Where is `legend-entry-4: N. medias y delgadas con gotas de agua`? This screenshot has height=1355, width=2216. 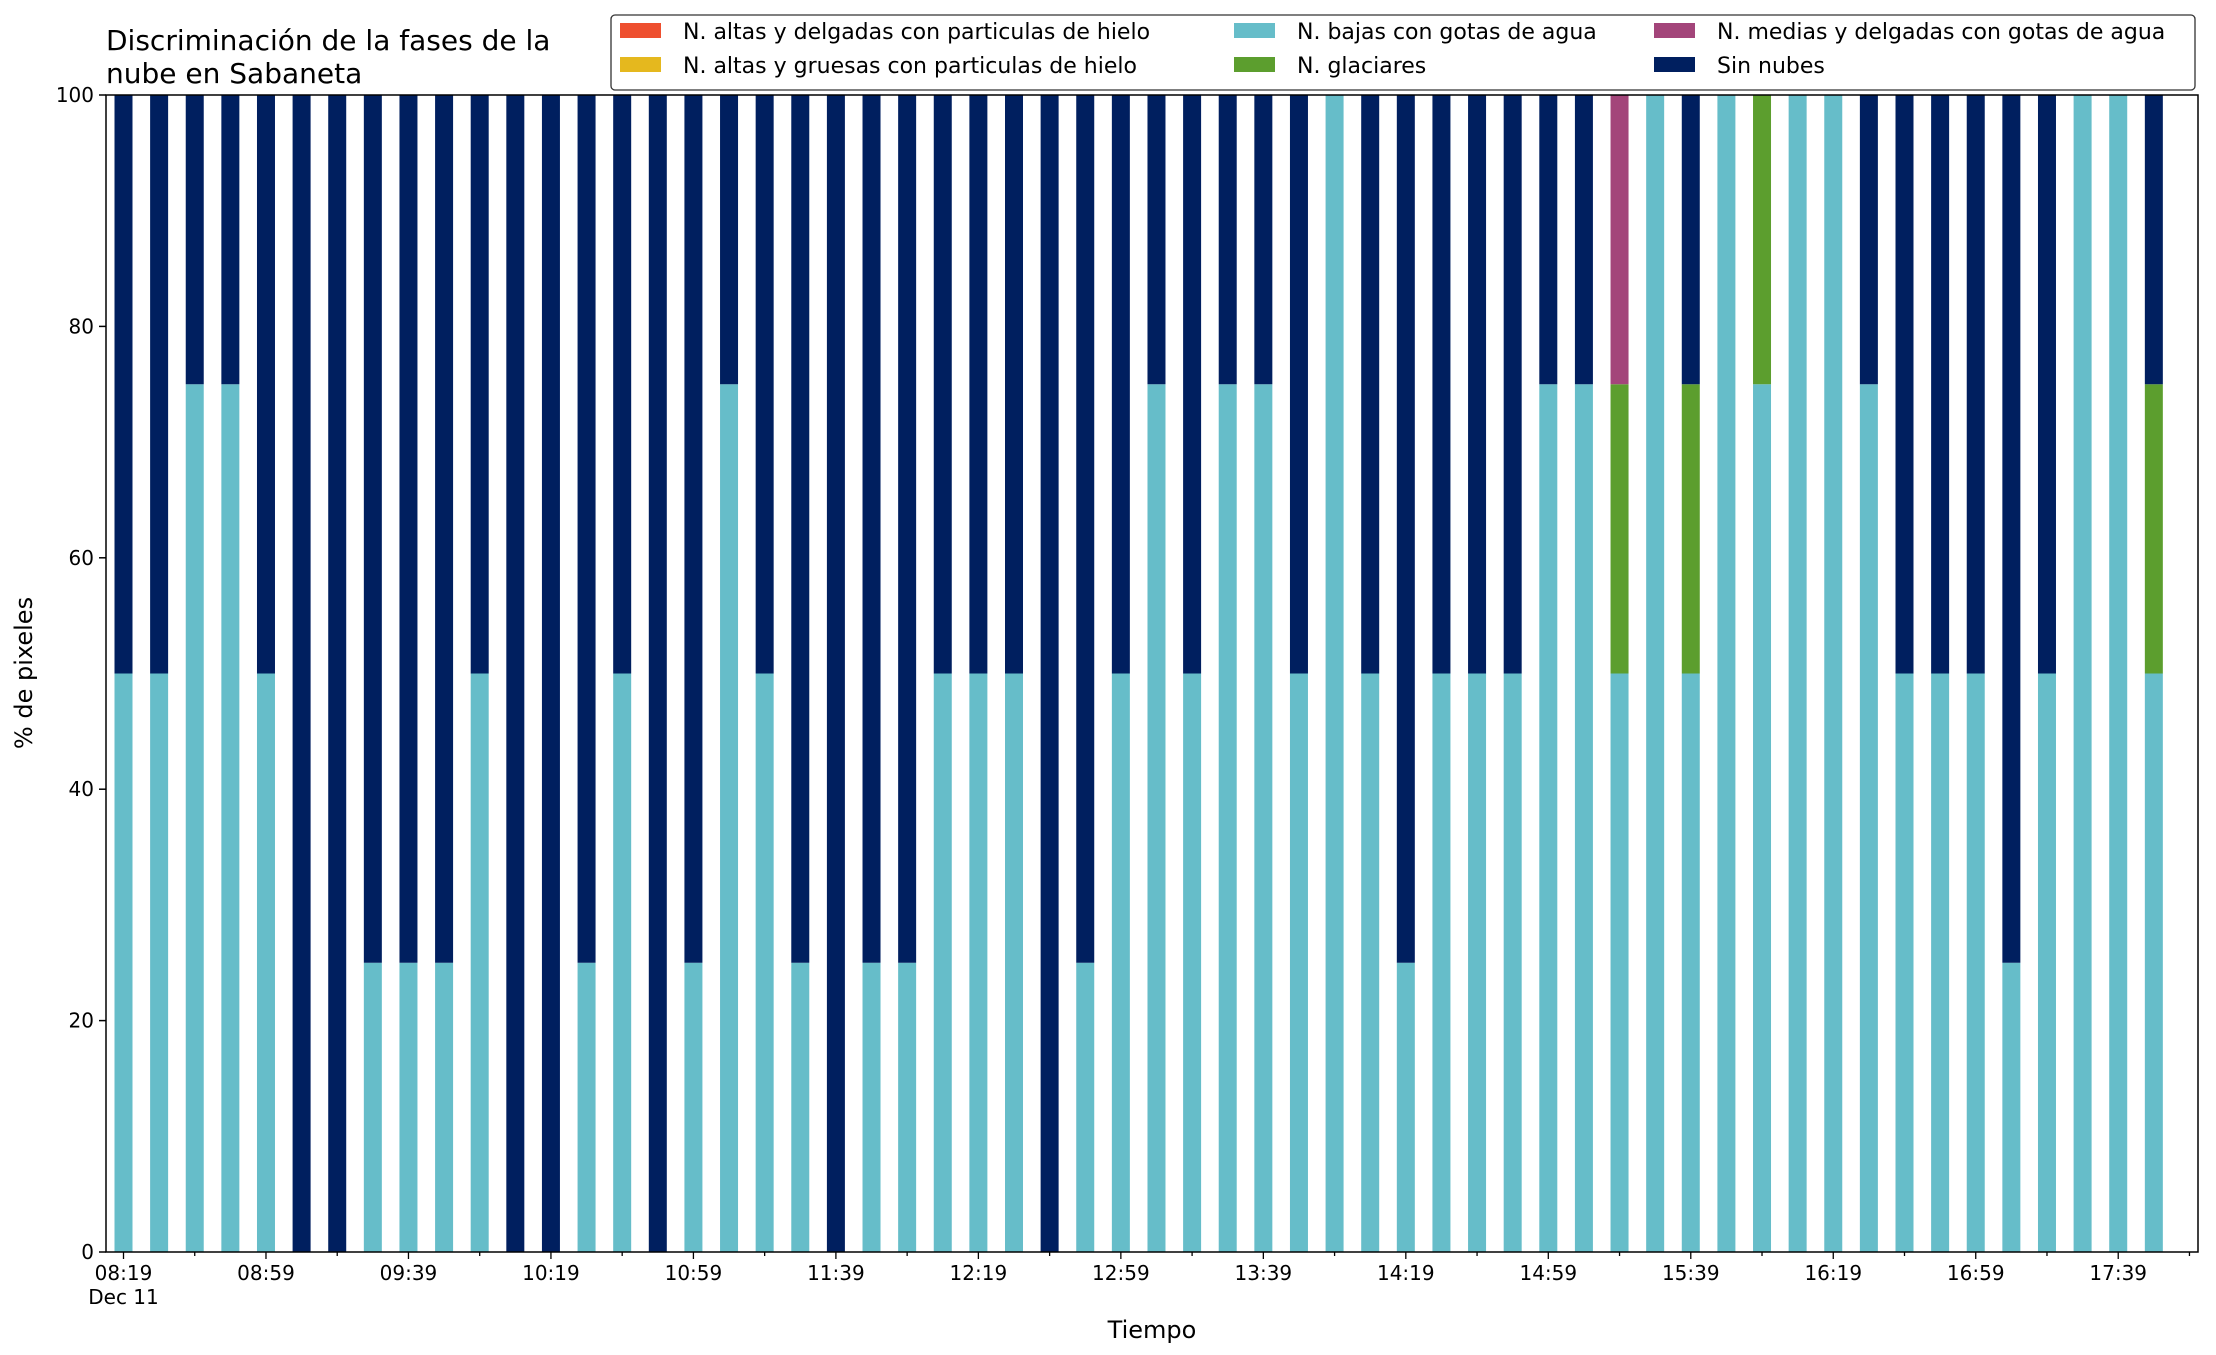 legend-entry-4: N. medias y delgadas con gotas de agua is located at coordinates (1941, 32).